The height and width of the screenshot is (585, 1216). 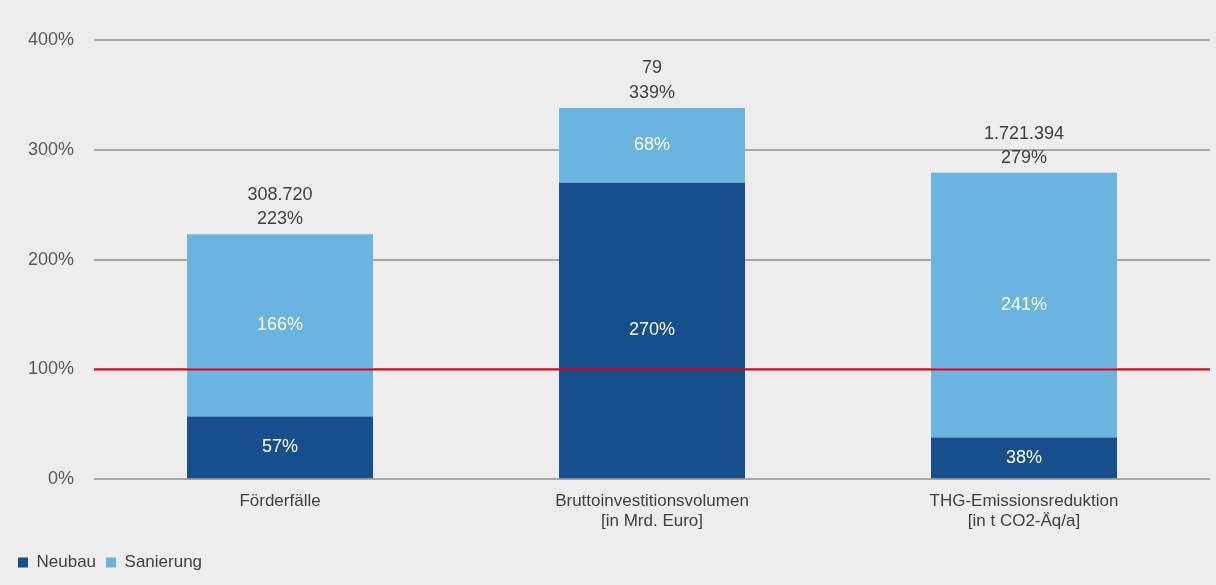 What do you see at coordinates (652, 66) in the screenshot?
I see `annotation: 79` at bounding box center [652, 66].